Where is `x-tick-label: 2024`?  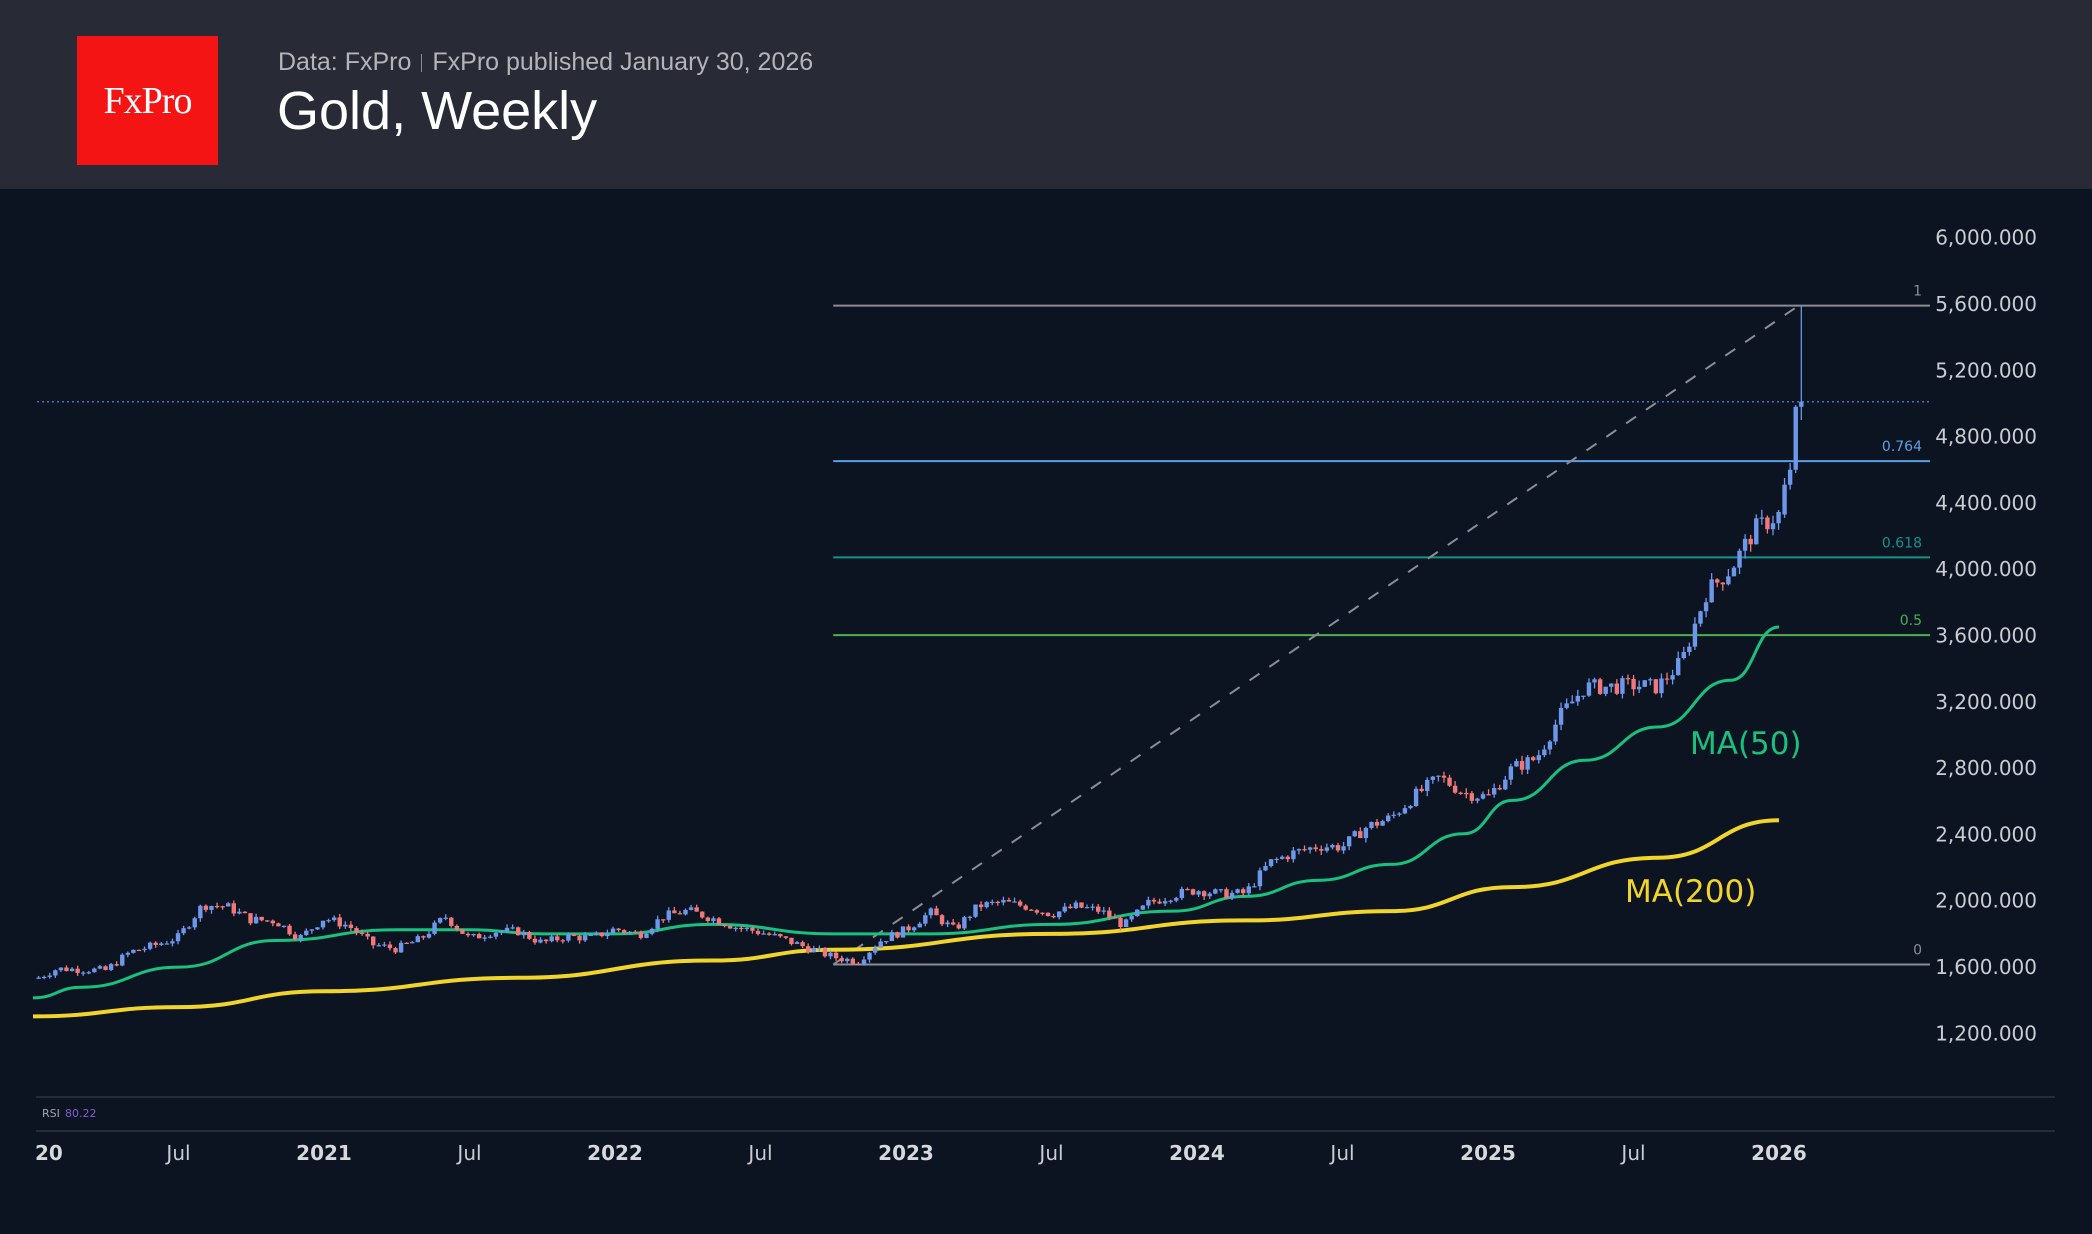 x-tick-label: 2024 is located at coordinates (1197, 1153).